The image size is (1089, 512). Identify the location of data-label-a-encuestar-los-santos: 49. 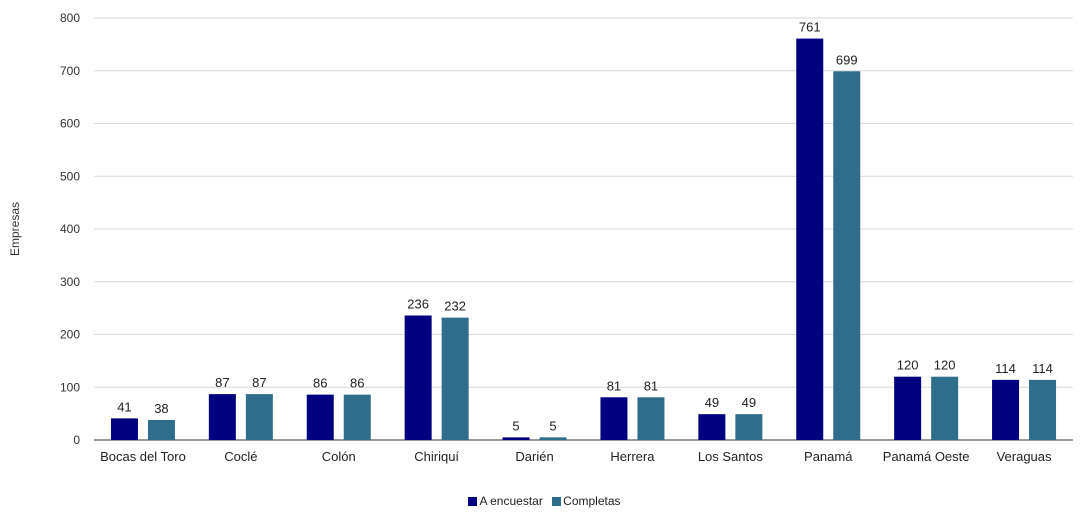
(712, 402).